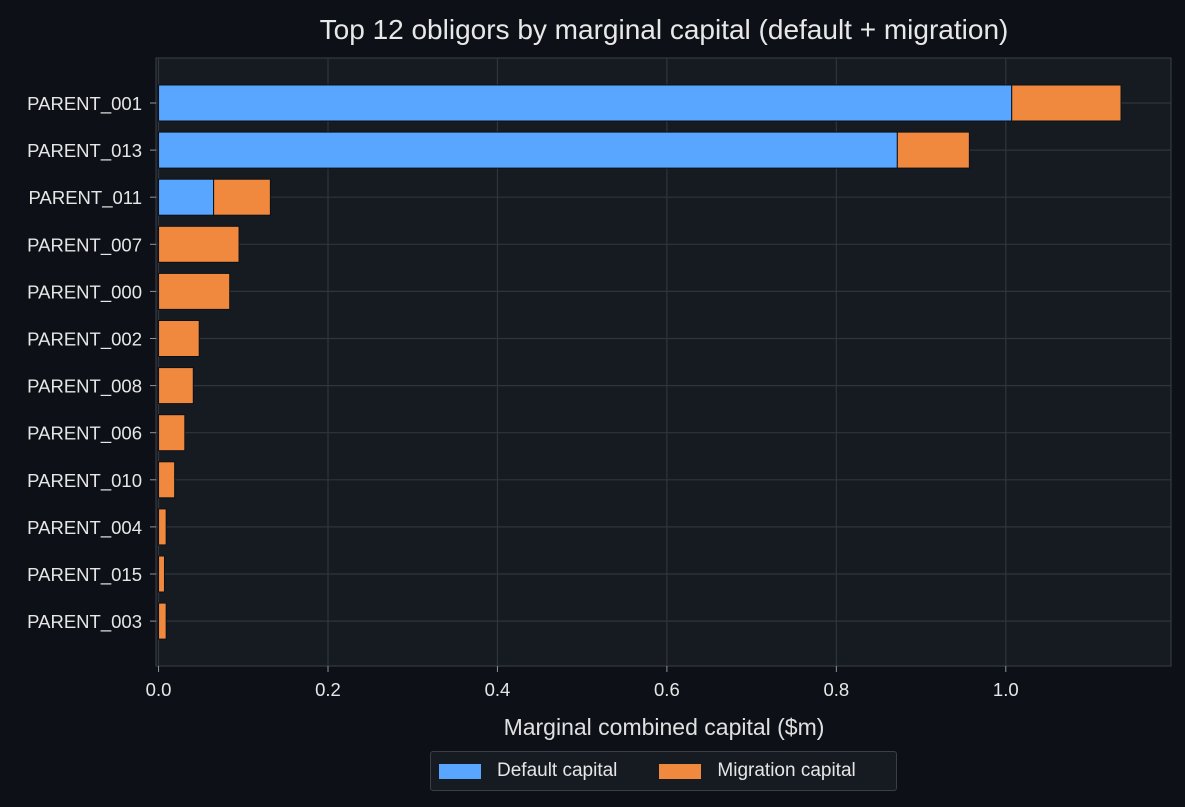 The width and height of the screenshot is (1185, 807). What do you see at coordinates (242, 197) in the screenshot?
I see `bar-parent-011-migration` at bounding box center [242, 197].